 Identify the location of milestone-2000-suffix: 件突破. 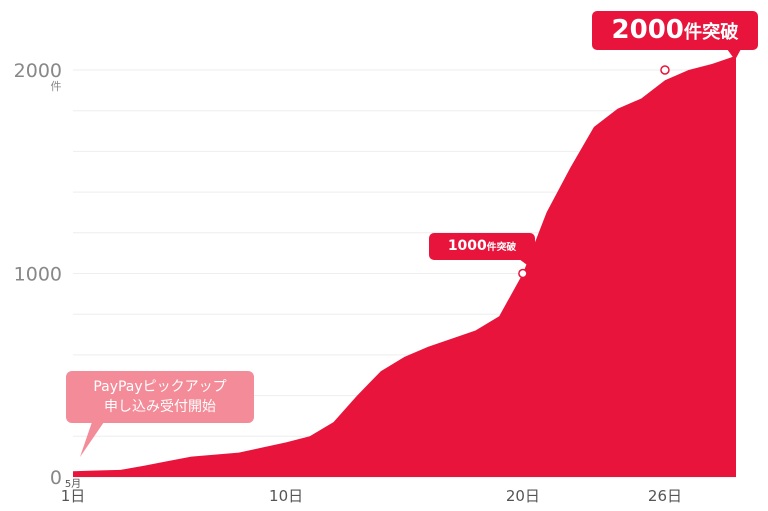
(711, 32).